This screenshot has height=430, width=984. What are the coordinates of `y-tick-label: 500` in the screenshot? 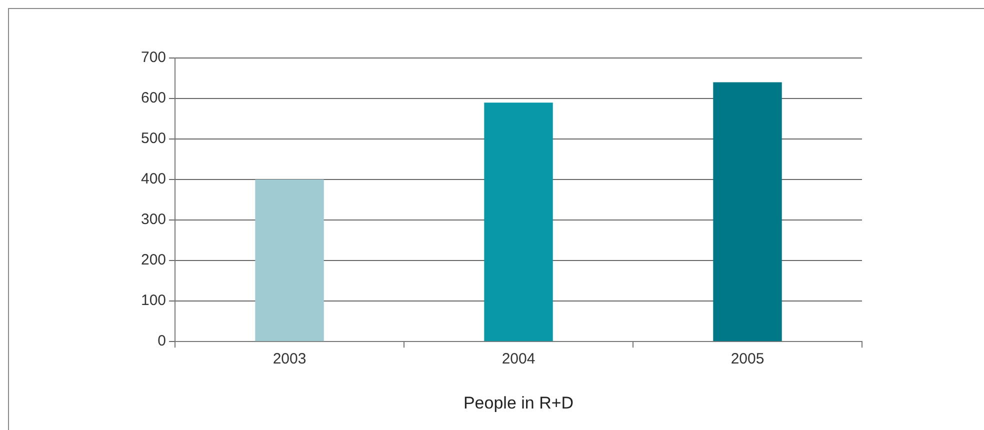 It's located at (153, 139).